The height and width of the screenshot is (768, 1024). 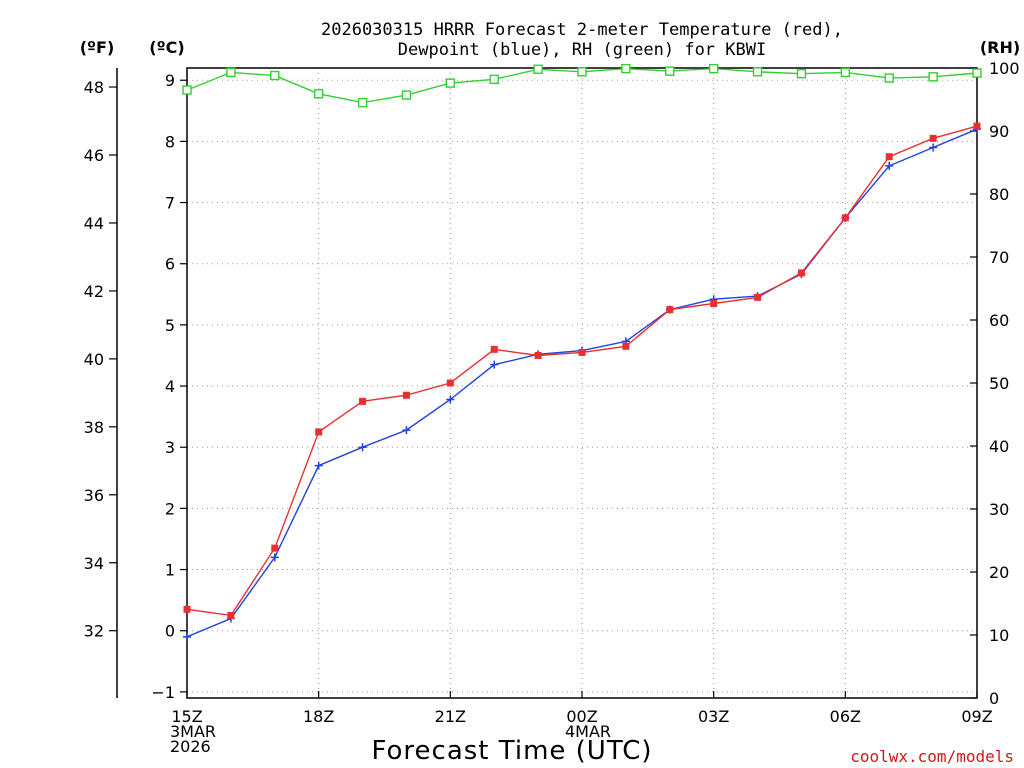 I want to click on rh-tick-label: 10, so click(x=999, y=635).